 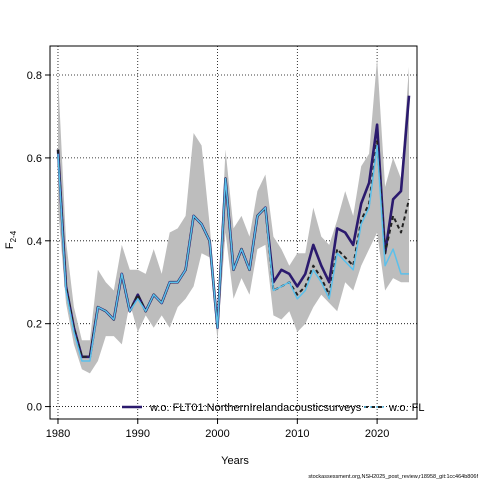 What do you see at coordinates (34, 242) in the screenshot?
I see `y-tick-label: 0.4` at bounding box center [34, 242].